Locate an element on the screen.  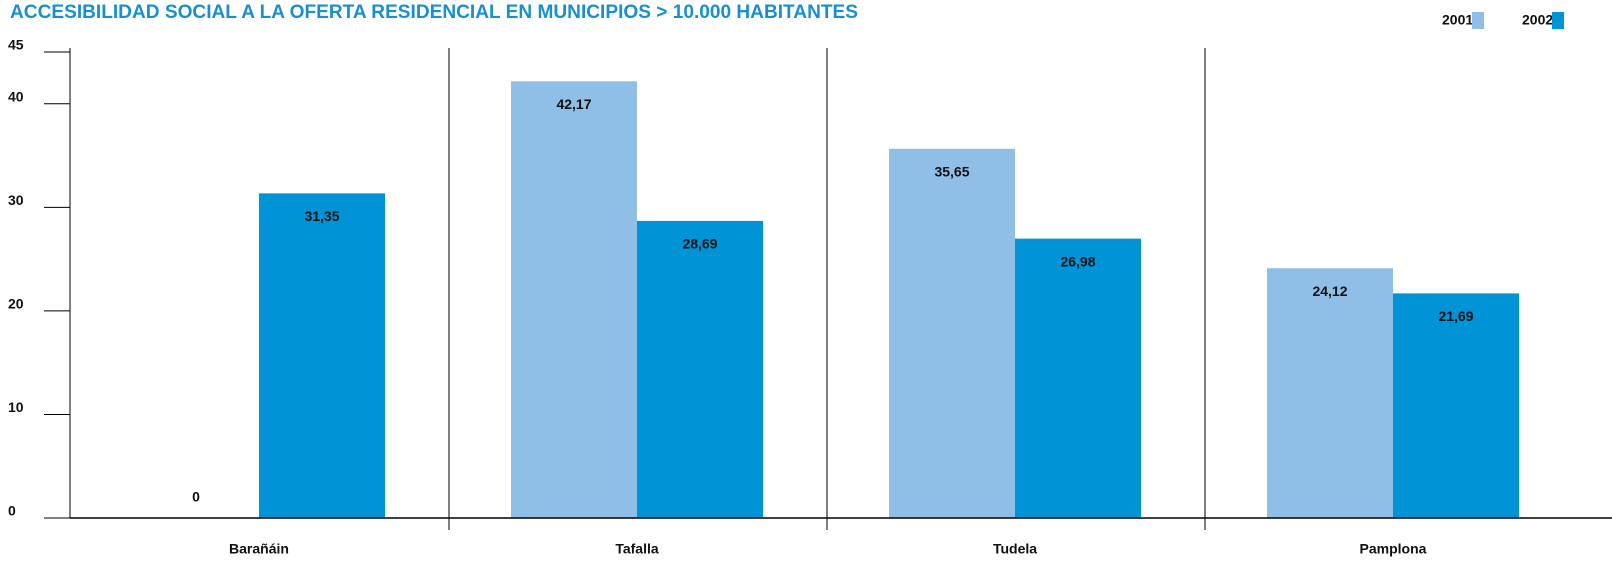
value-label: 42,17 is located at coordinates (573, 104).